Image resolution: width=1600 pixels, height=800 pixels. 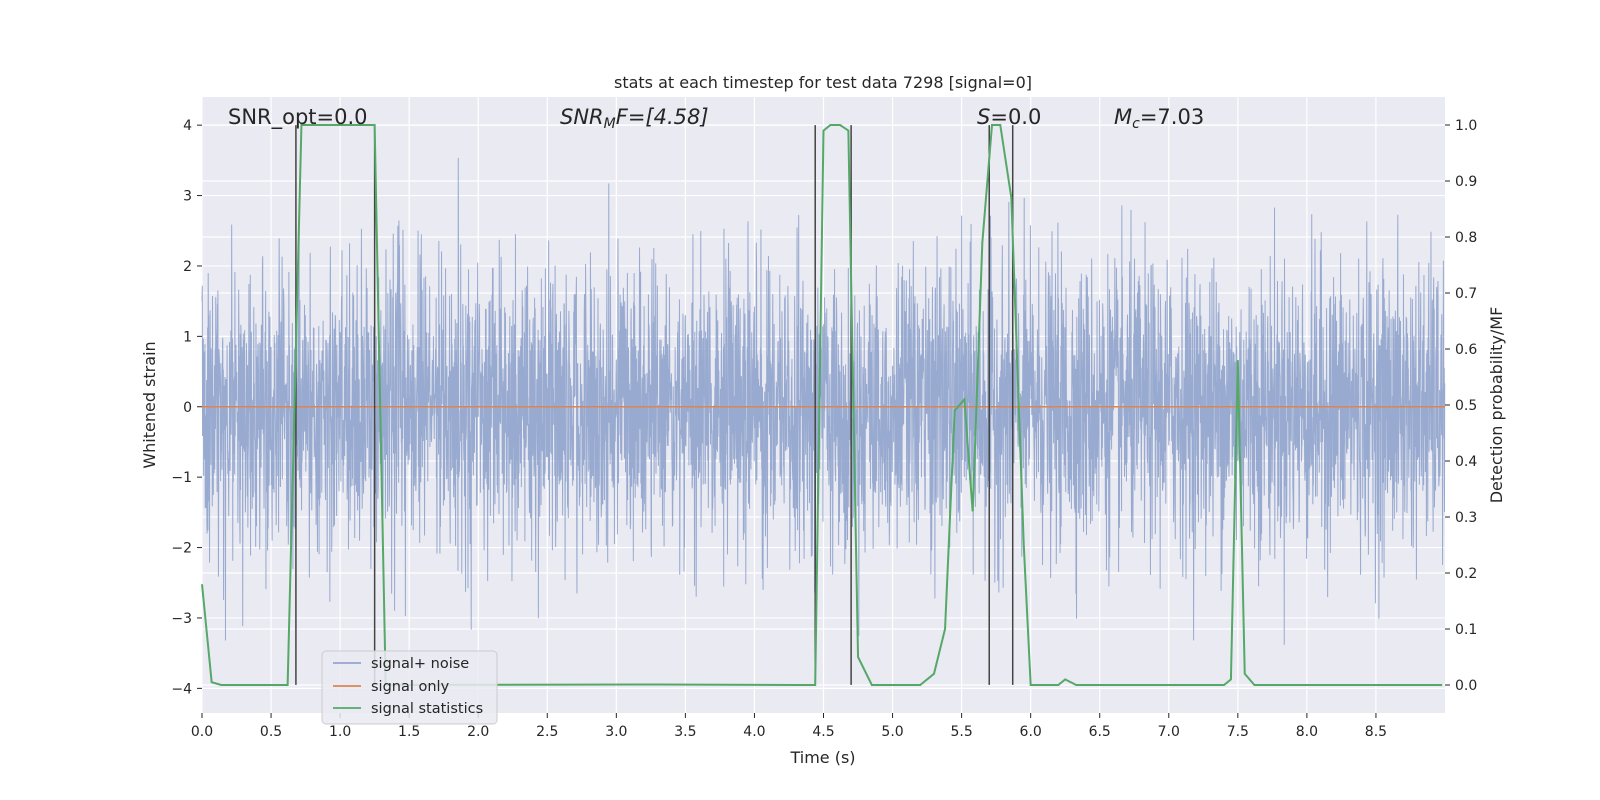 What do you see at coordinates (754, 732) in the screenshot?
I see `x-tick-label: 4.0` at bounding box center [754, 732].